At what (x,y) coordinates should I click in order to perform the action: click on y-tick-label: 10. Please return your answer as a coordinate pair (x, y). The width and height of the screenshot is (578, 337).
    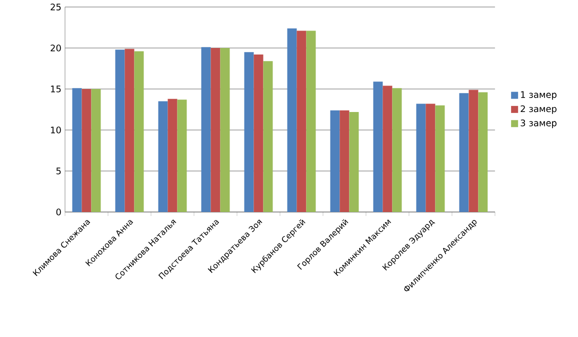
    Looking at the image, I should click on (56, 130).